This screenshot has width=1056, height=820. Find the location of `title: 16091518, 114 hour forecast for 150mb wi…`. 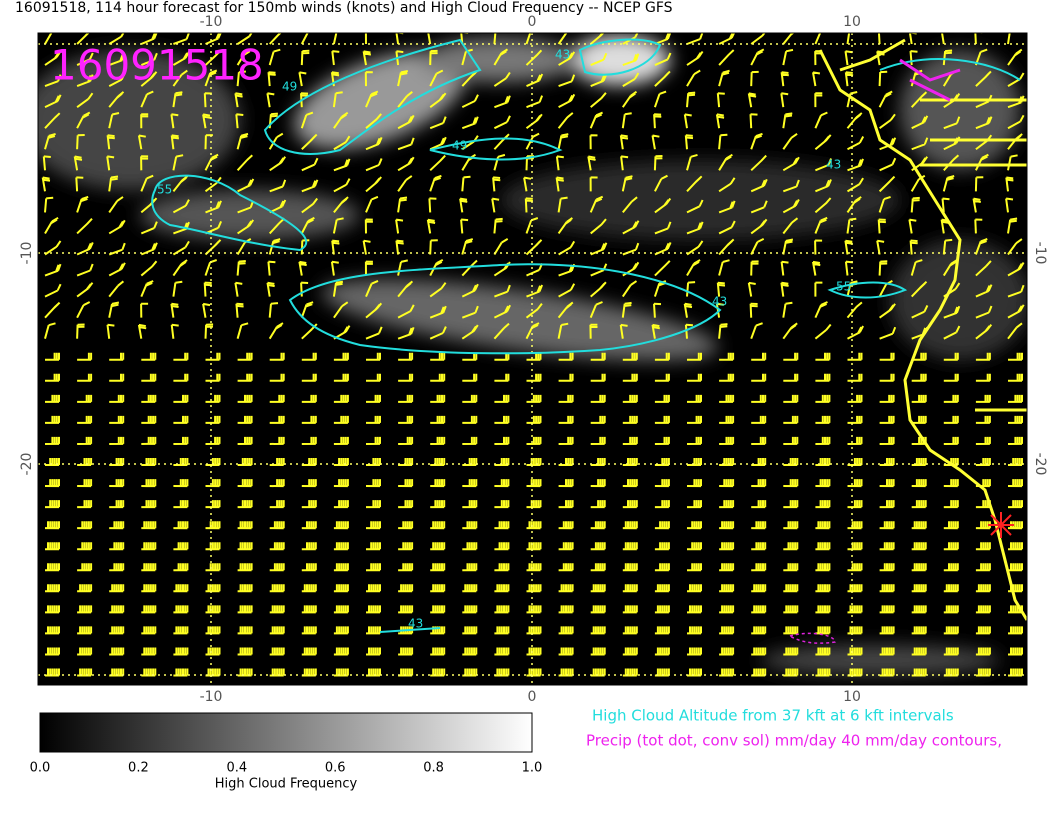

title: 16091518, 114 hour forecast for 150mb wi… is located at coordinates (344, 8).